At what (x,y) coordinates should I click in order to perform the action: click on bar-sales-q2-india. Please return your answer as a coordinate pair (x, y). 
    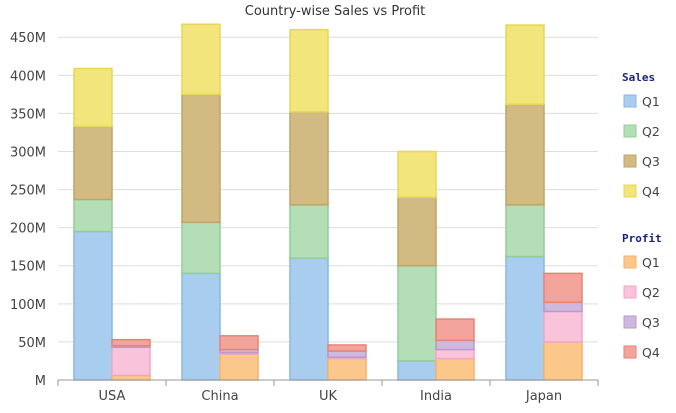
    Looking at the image, I should click on (417, 313).